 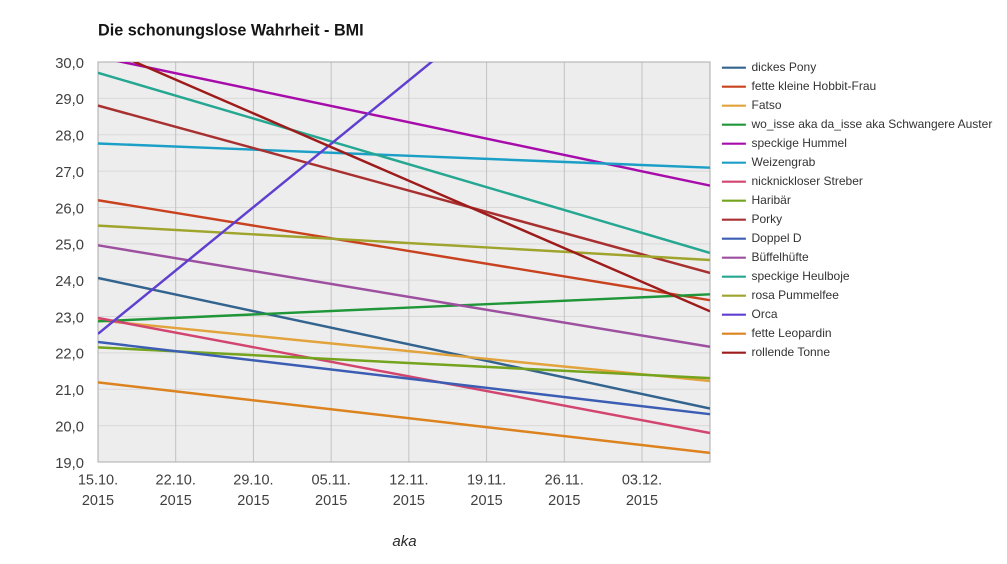 What do you see at coordinates (784, 67) in the screenshot?
I see `svg-text: dickes Pony` at bounding box center [784, 67].